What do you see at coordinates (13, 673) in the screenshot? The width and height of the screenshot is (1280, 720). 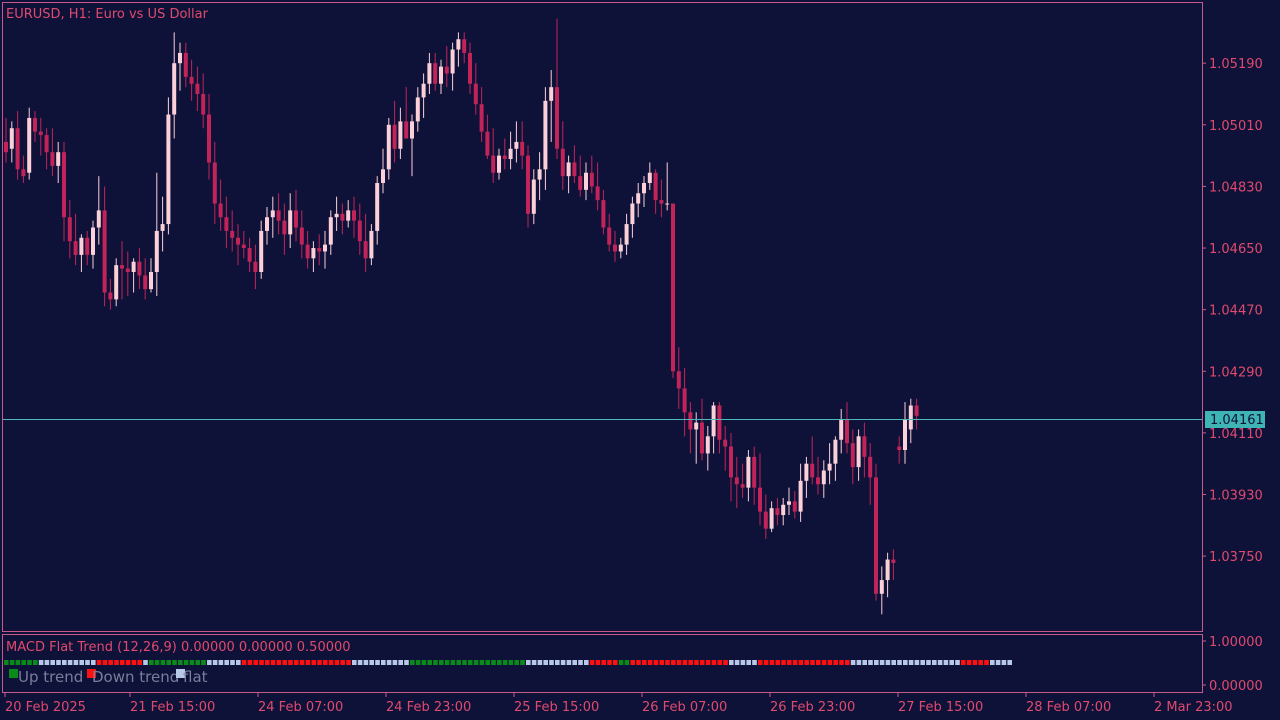 I see `legend-up-swatch` at bounding box center [13, 673].